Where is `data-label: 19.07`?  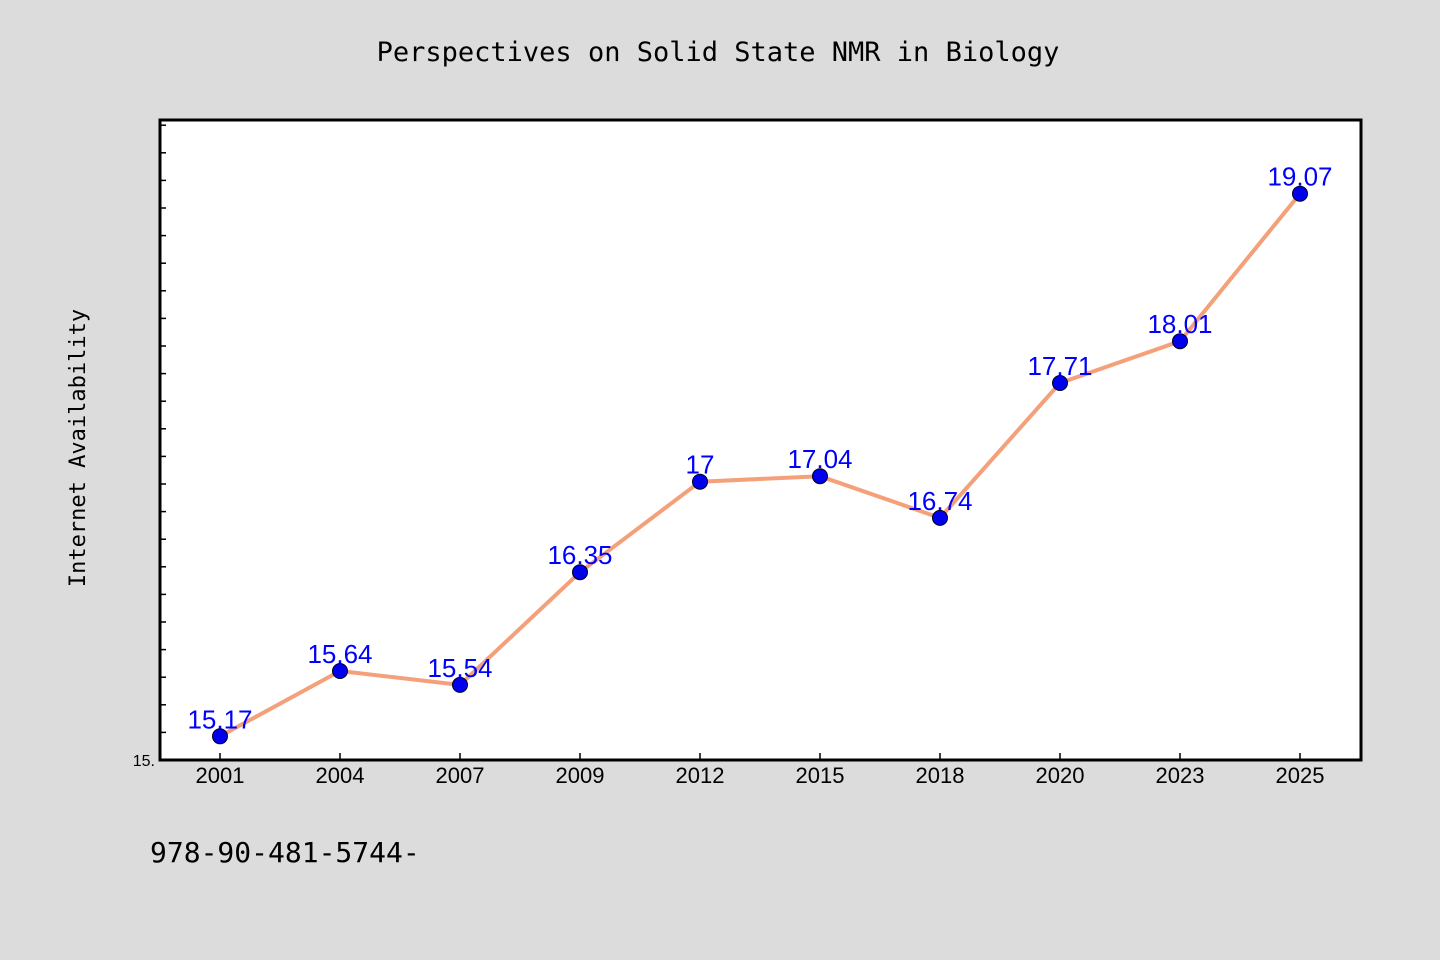
data-label: 19.07 is located at coordinates (1299, 177).